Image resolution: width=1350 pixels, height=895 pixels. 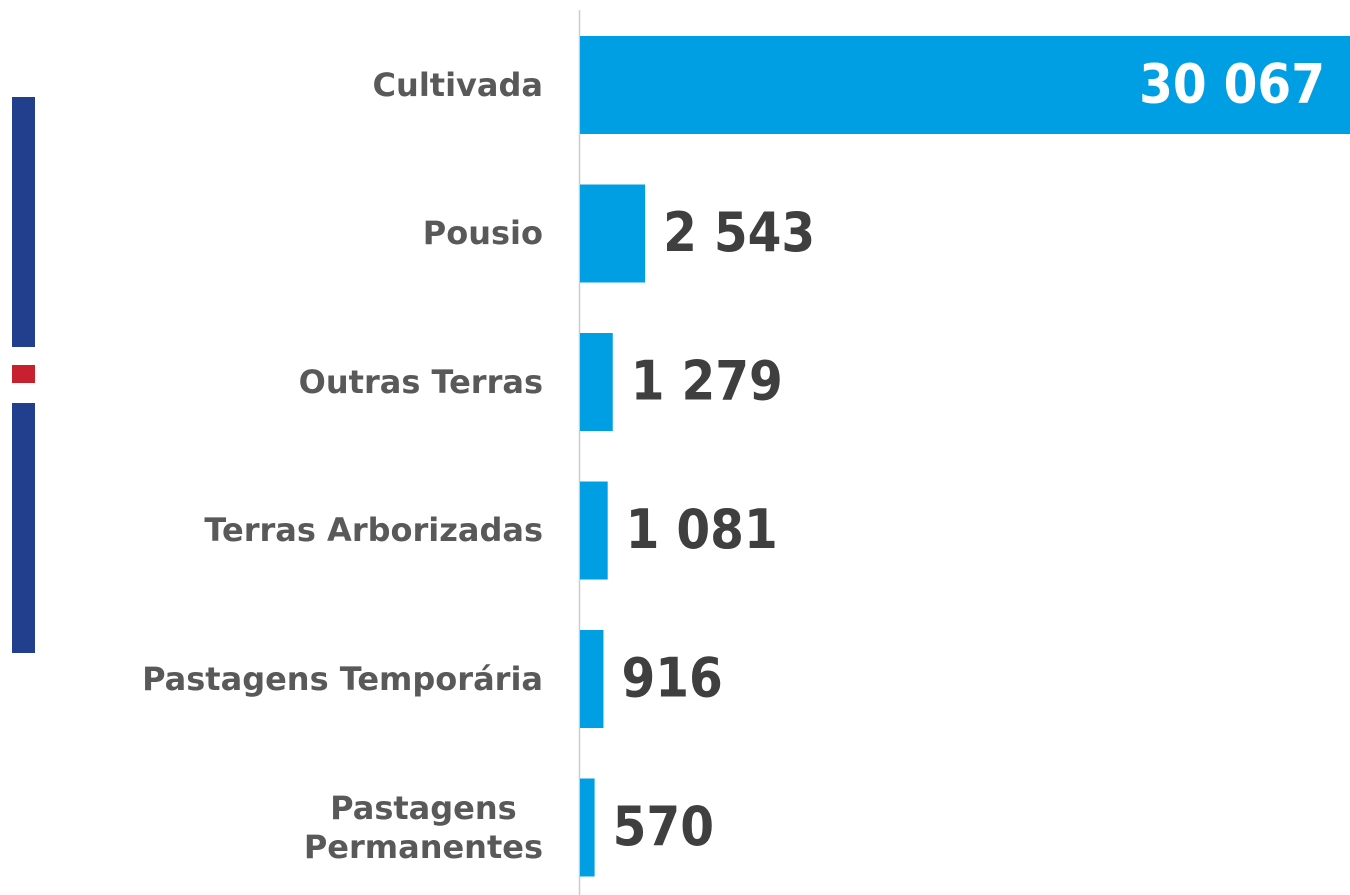 I want to click on category-label: Pastagens Temporária, so click(x=342, y=679).